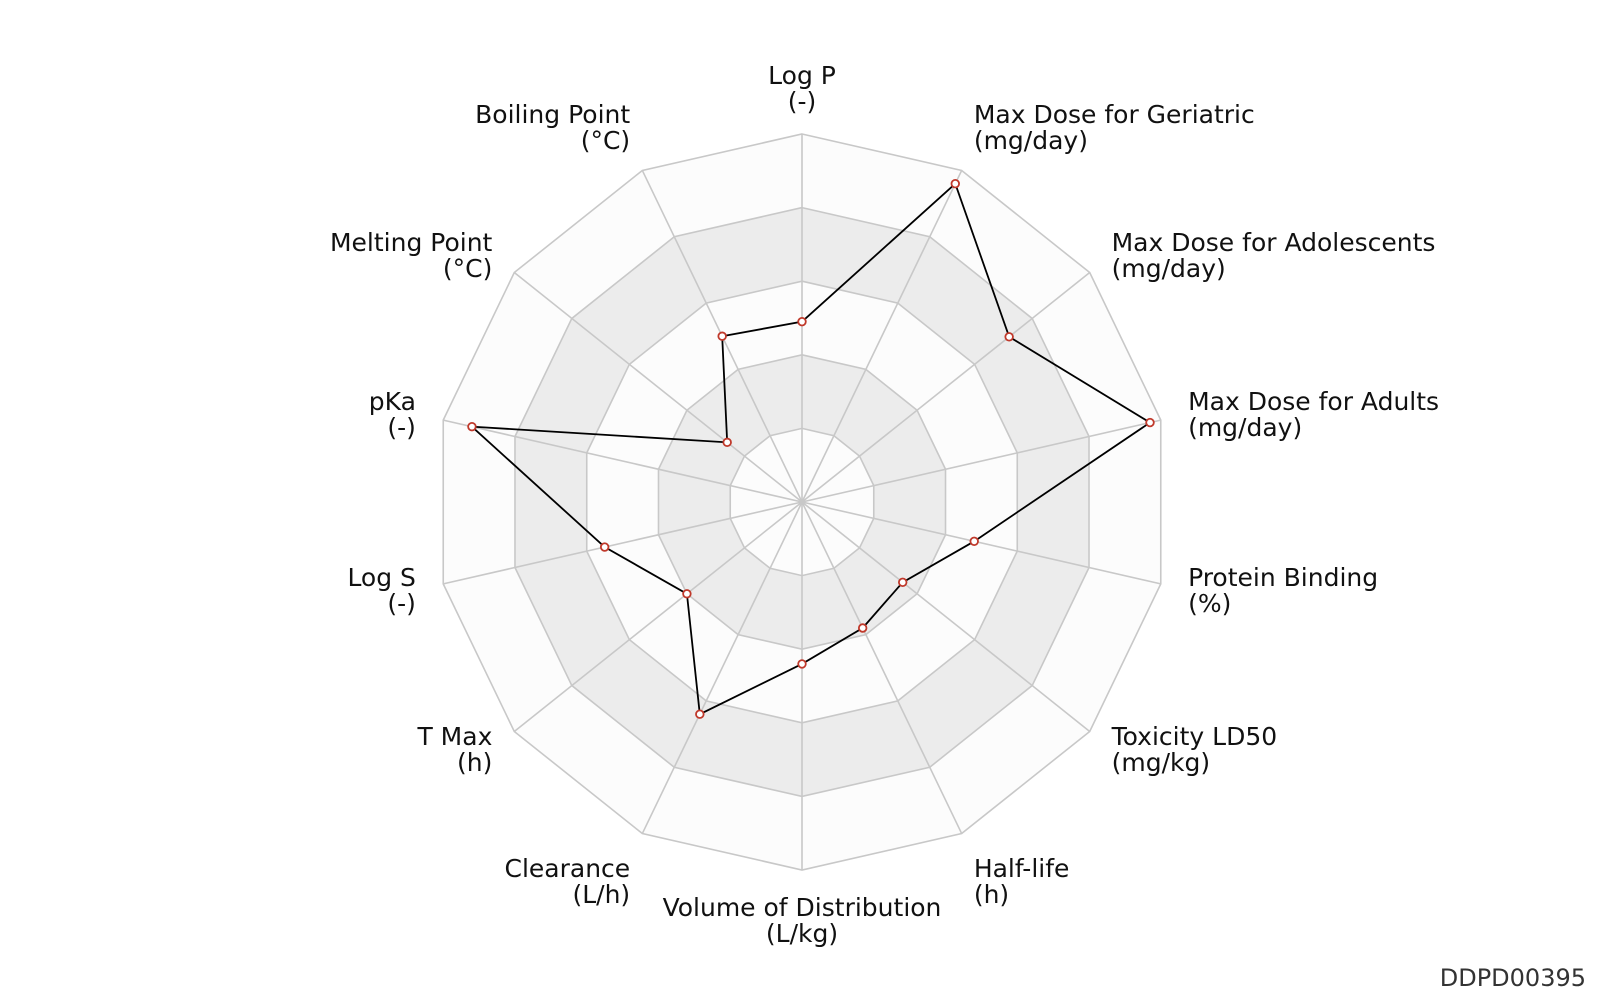  Describe the element at coordinates (802, 933) in the screenshot. I see `axis-label-unit: (L/kg)` at that location.